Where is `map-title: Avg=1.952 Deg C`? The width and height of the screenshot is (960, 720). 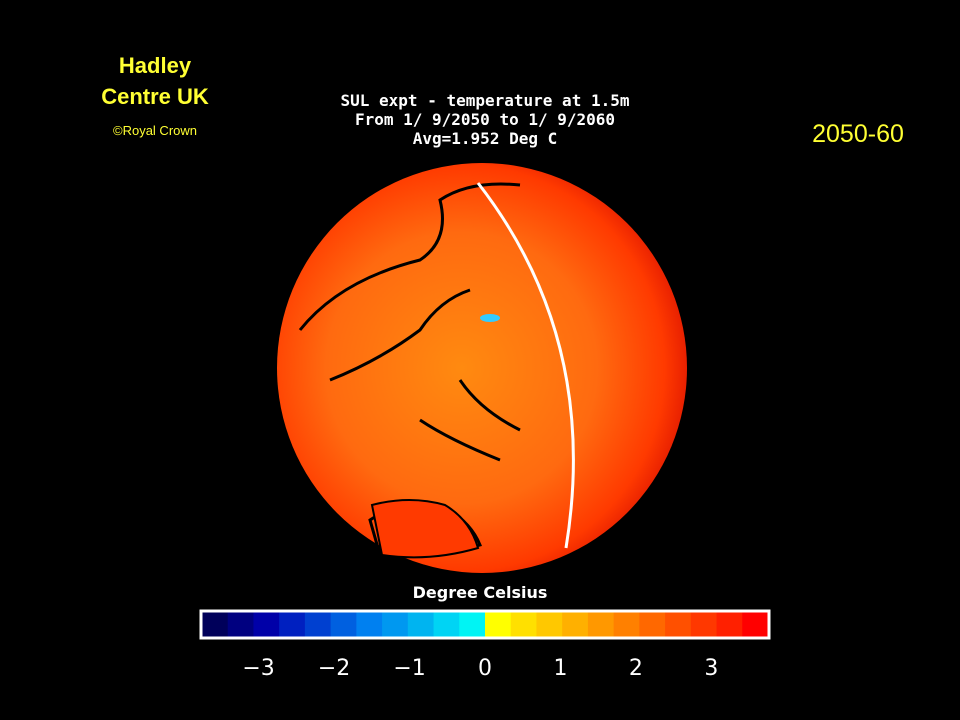
map-title: Avg=1.952 Deg C is located at coordinates (485, 138).